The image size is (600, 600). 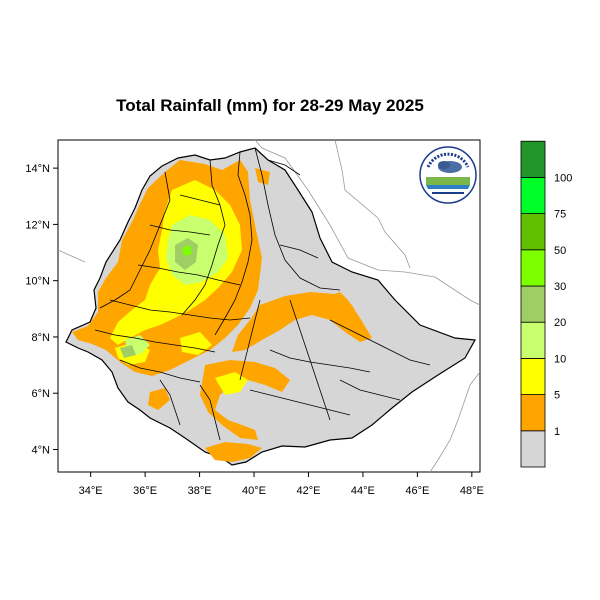 What do you see at coordinates (254, 491) in the screenshot?
I see `x-tick-label: 40°E` at bounding box center [254, 491].